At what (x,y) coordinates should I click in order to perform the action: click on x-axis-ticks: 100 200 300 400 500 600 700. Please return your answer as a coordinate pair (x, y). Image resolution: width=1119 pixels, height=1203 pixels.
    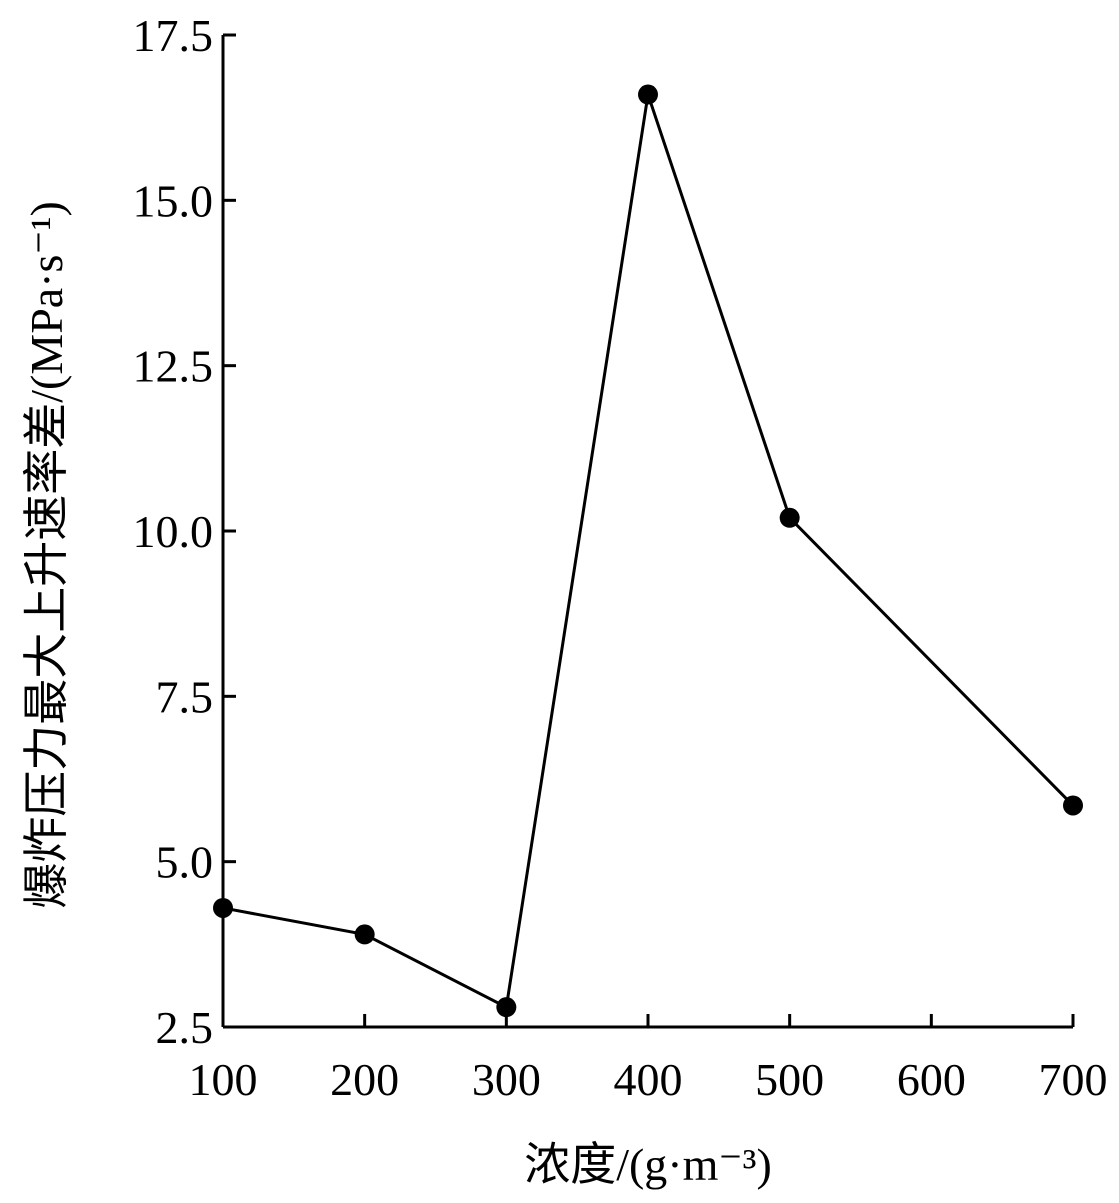
    Looking at the image, I should click on (648, 1059).